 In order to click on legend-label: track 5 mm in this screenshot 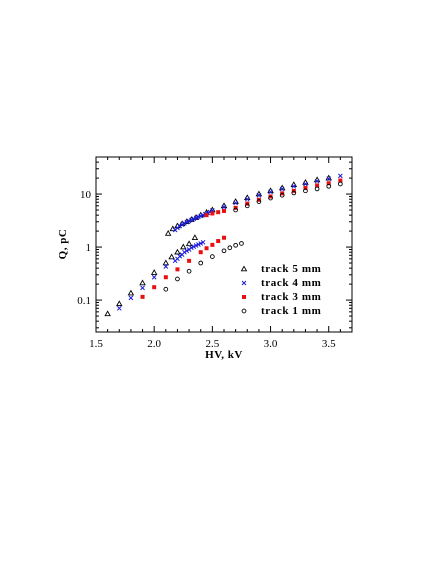, I will do `click(291, 269)`.